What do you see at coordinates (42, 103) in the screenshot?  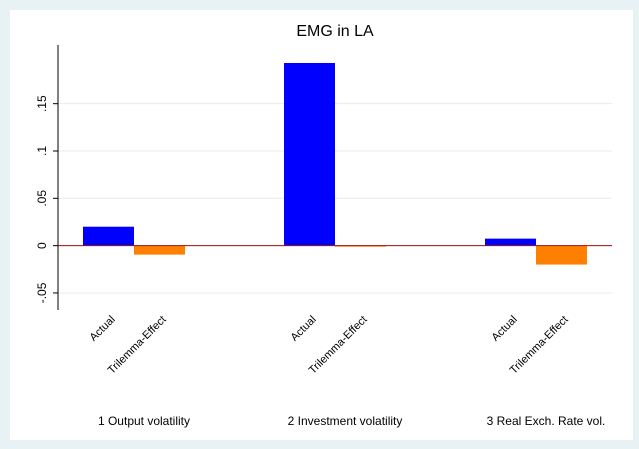 I see `y-tick-label: .15` at bounding box center [42, 103].